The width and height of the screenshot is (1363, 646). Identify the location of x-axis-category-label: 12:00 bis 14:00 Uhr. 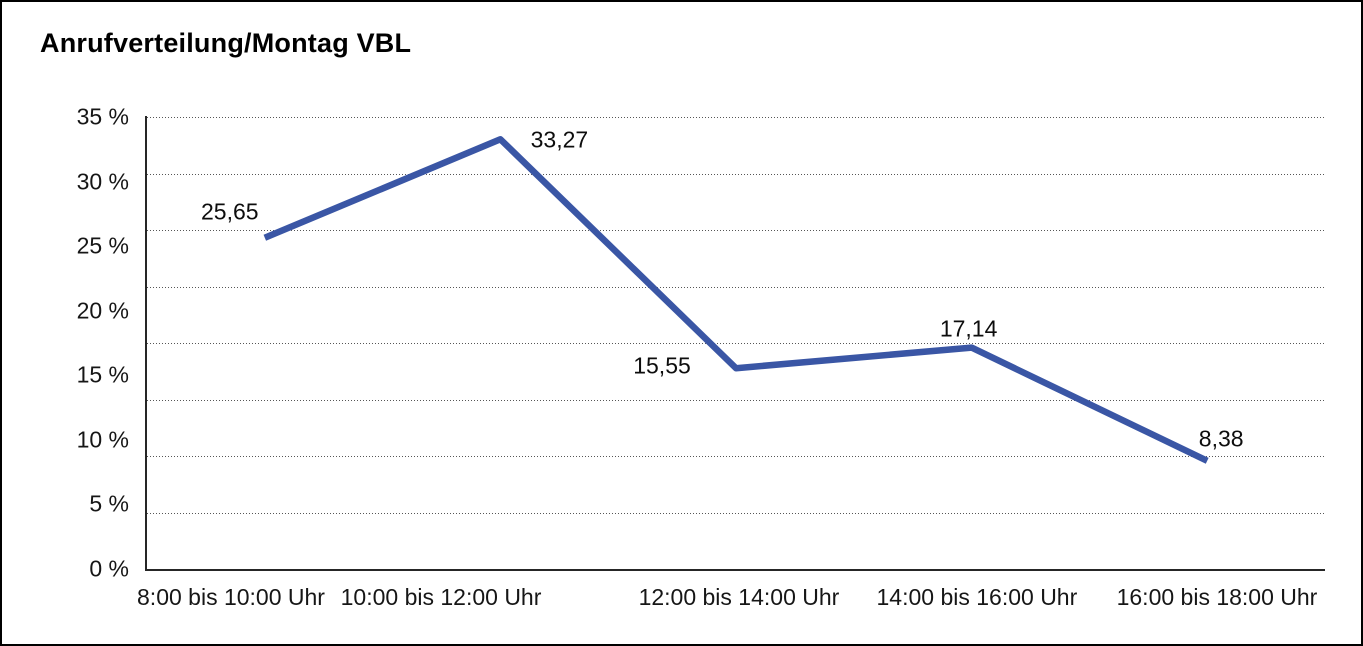
(739, 597).